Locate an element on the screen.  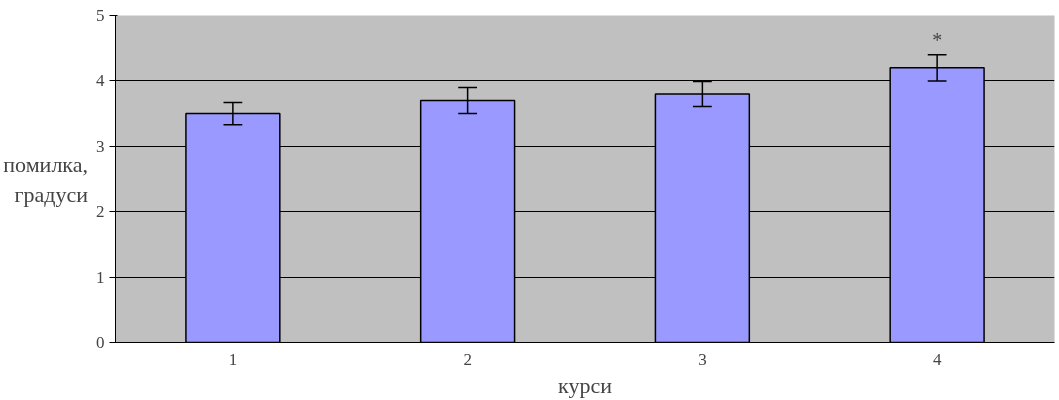
x-axis-title: курси is located at coordinates (585, 385).